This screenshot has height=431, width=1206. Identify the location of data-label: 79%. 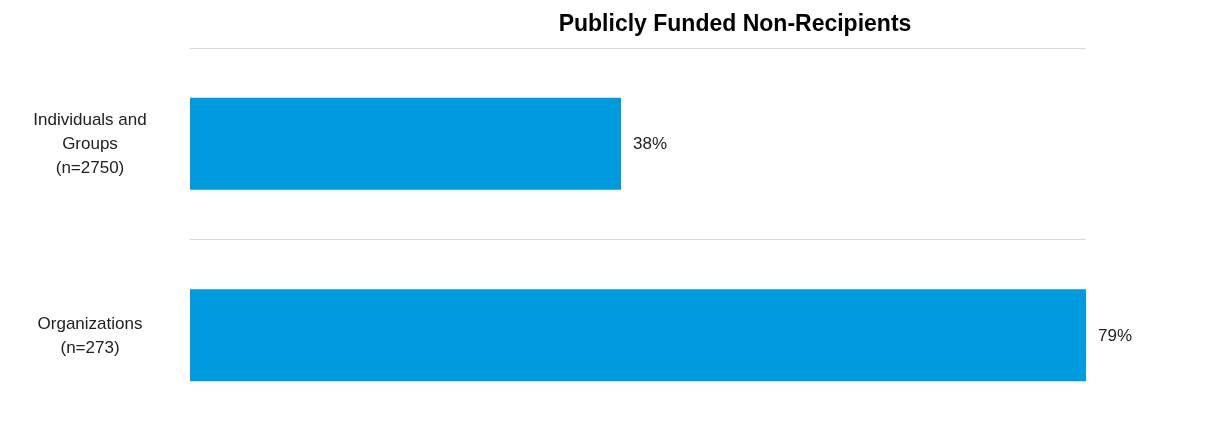
(1115, 335).